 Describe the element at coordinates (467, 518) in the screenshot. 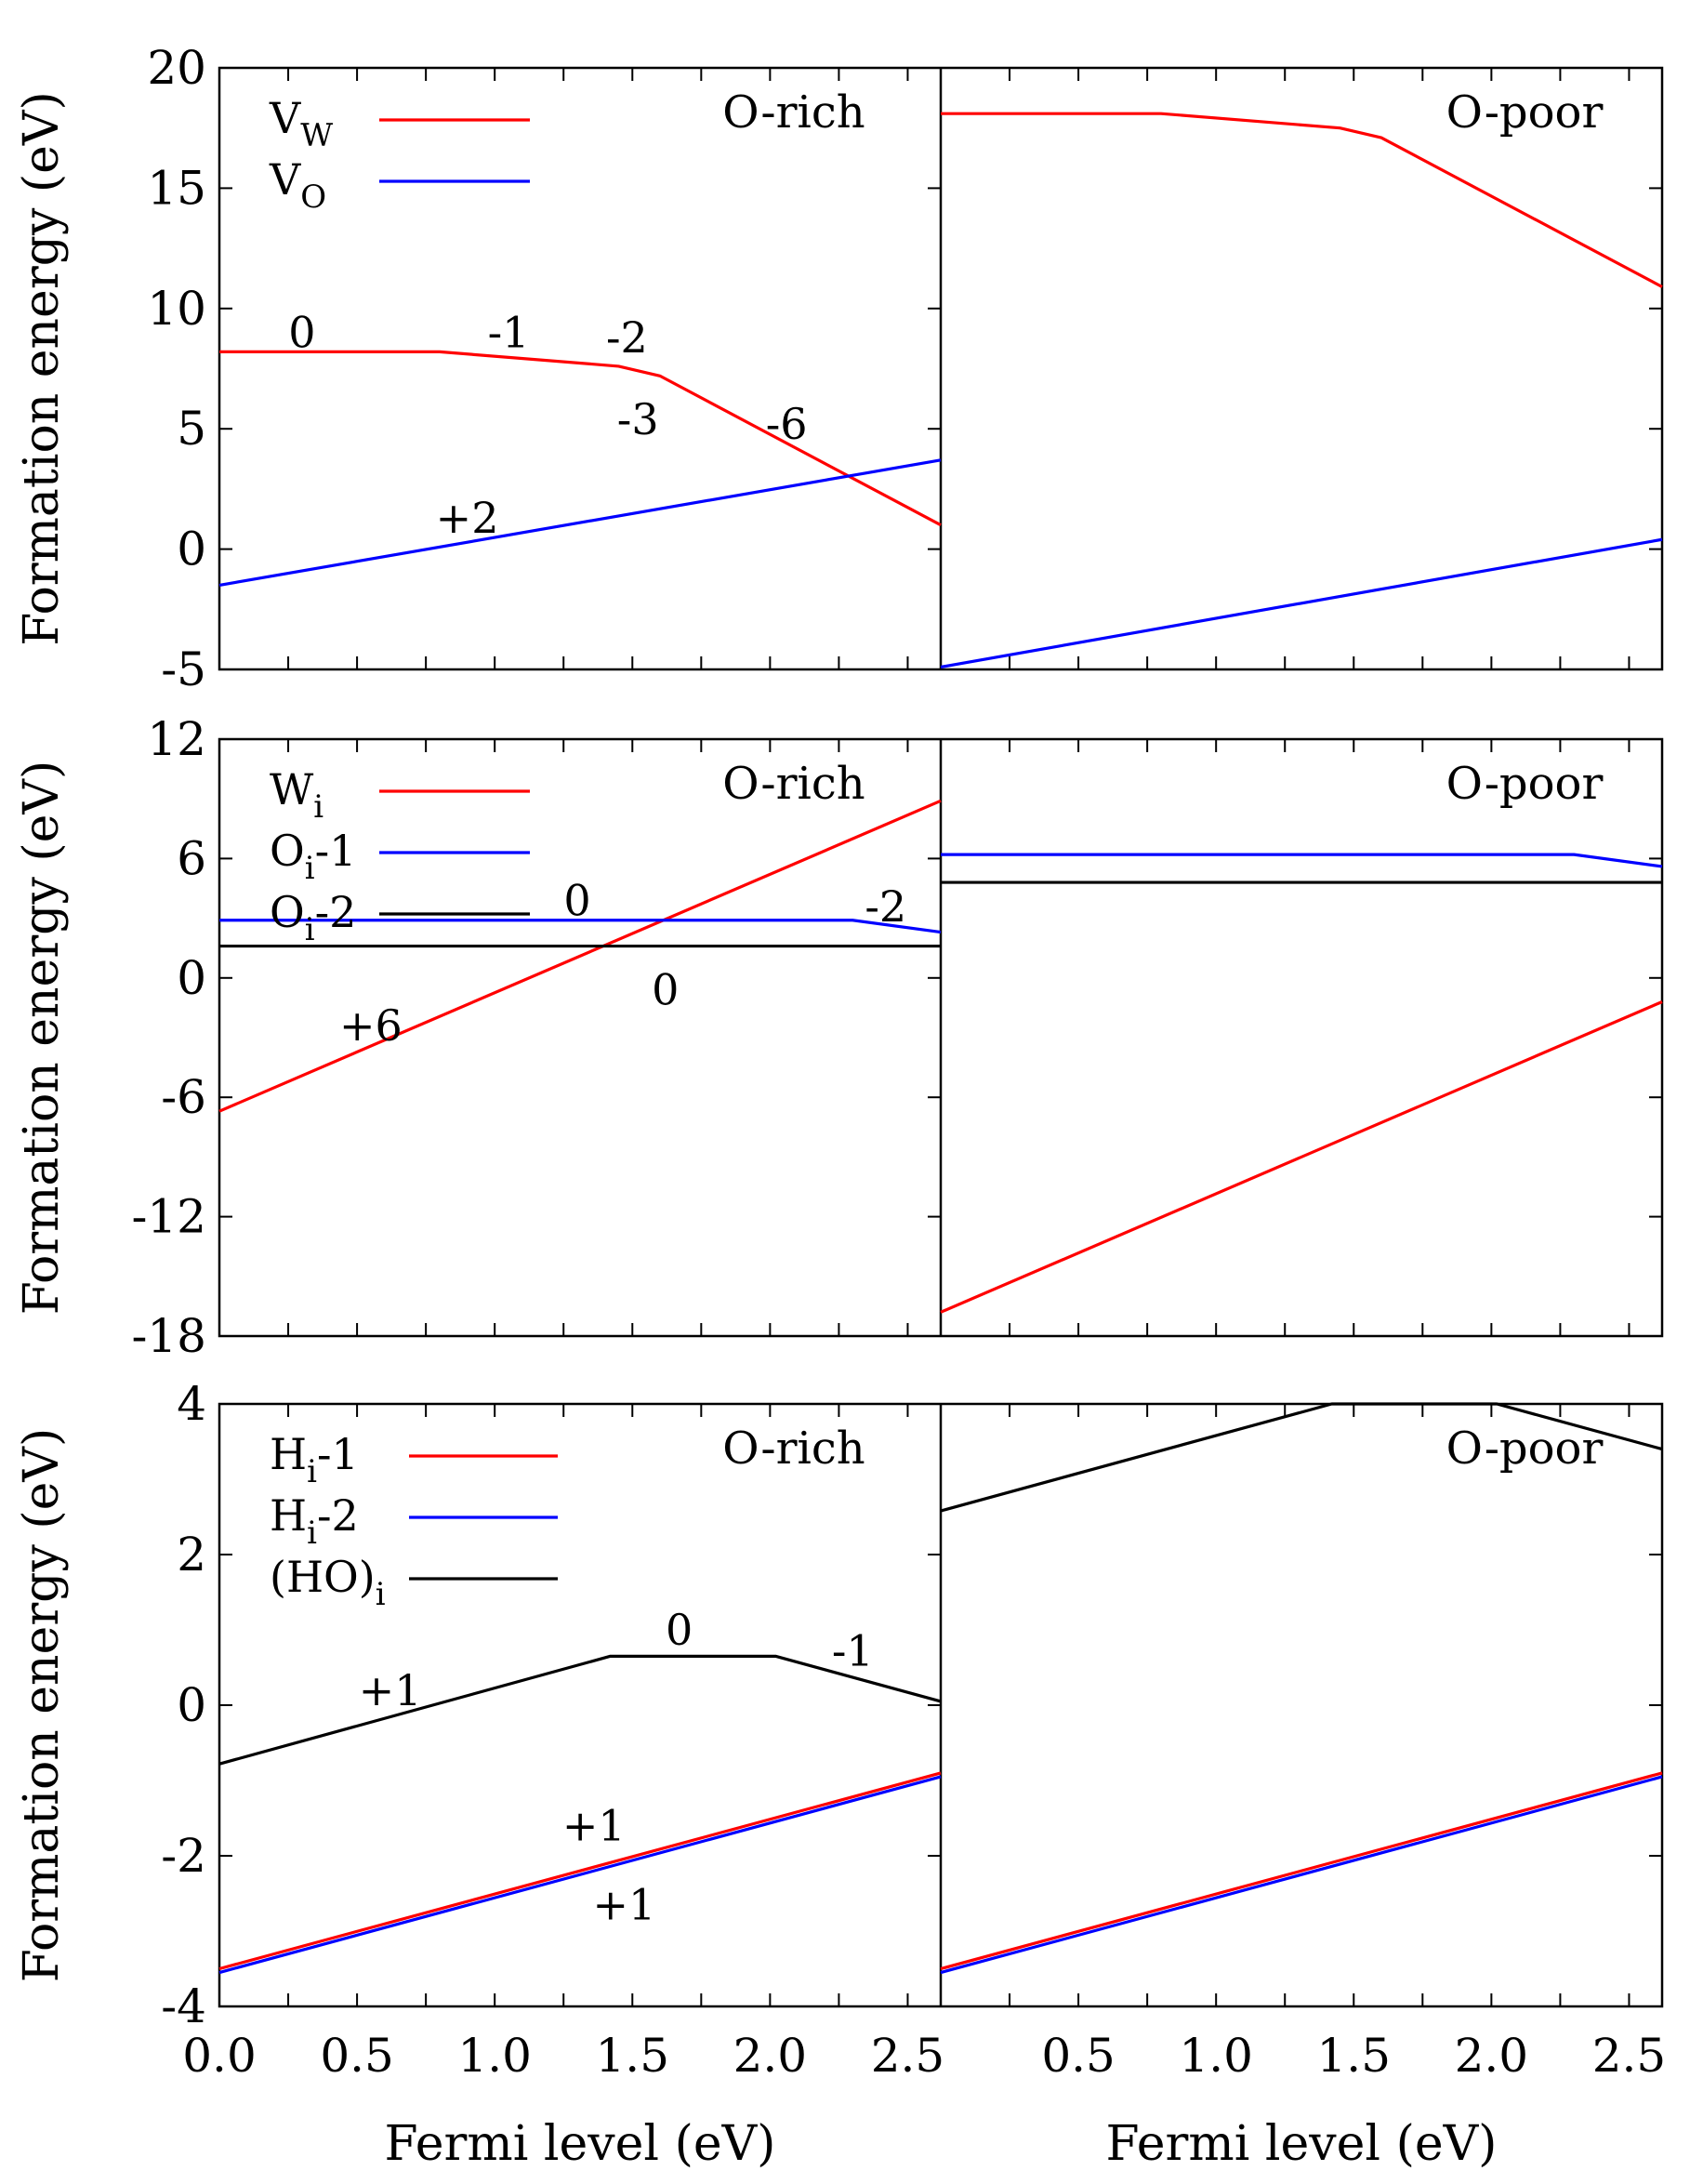

I see `charge-state-label: +2` at that location.